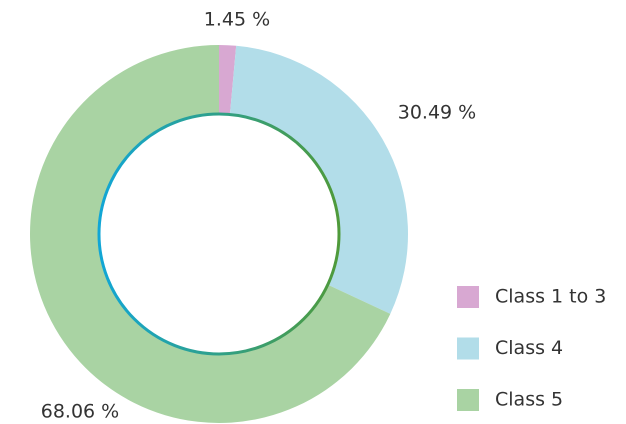 Image resolution: width=626 pixels, height=424 pixels. I want to click on data-label: 68.06 %, so click(80, 412).